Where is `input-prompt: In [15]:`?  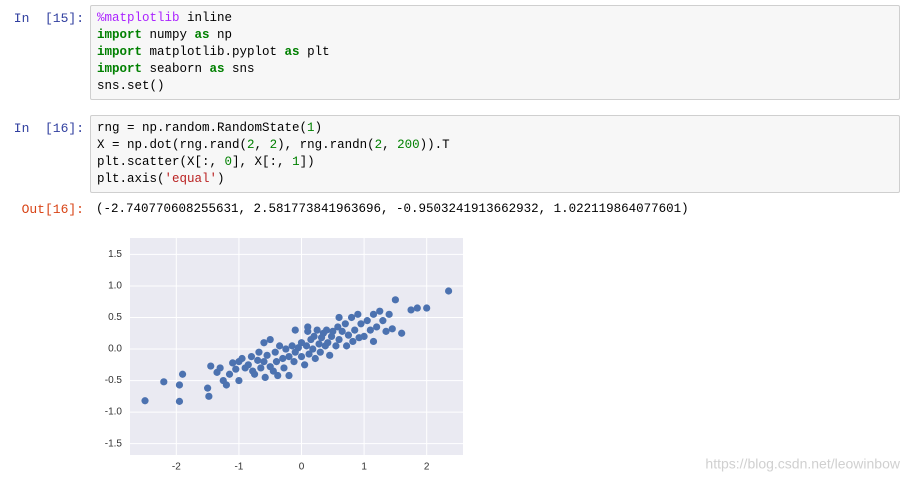
input-prompt: In [15]: is located at coordinates (48, 18).